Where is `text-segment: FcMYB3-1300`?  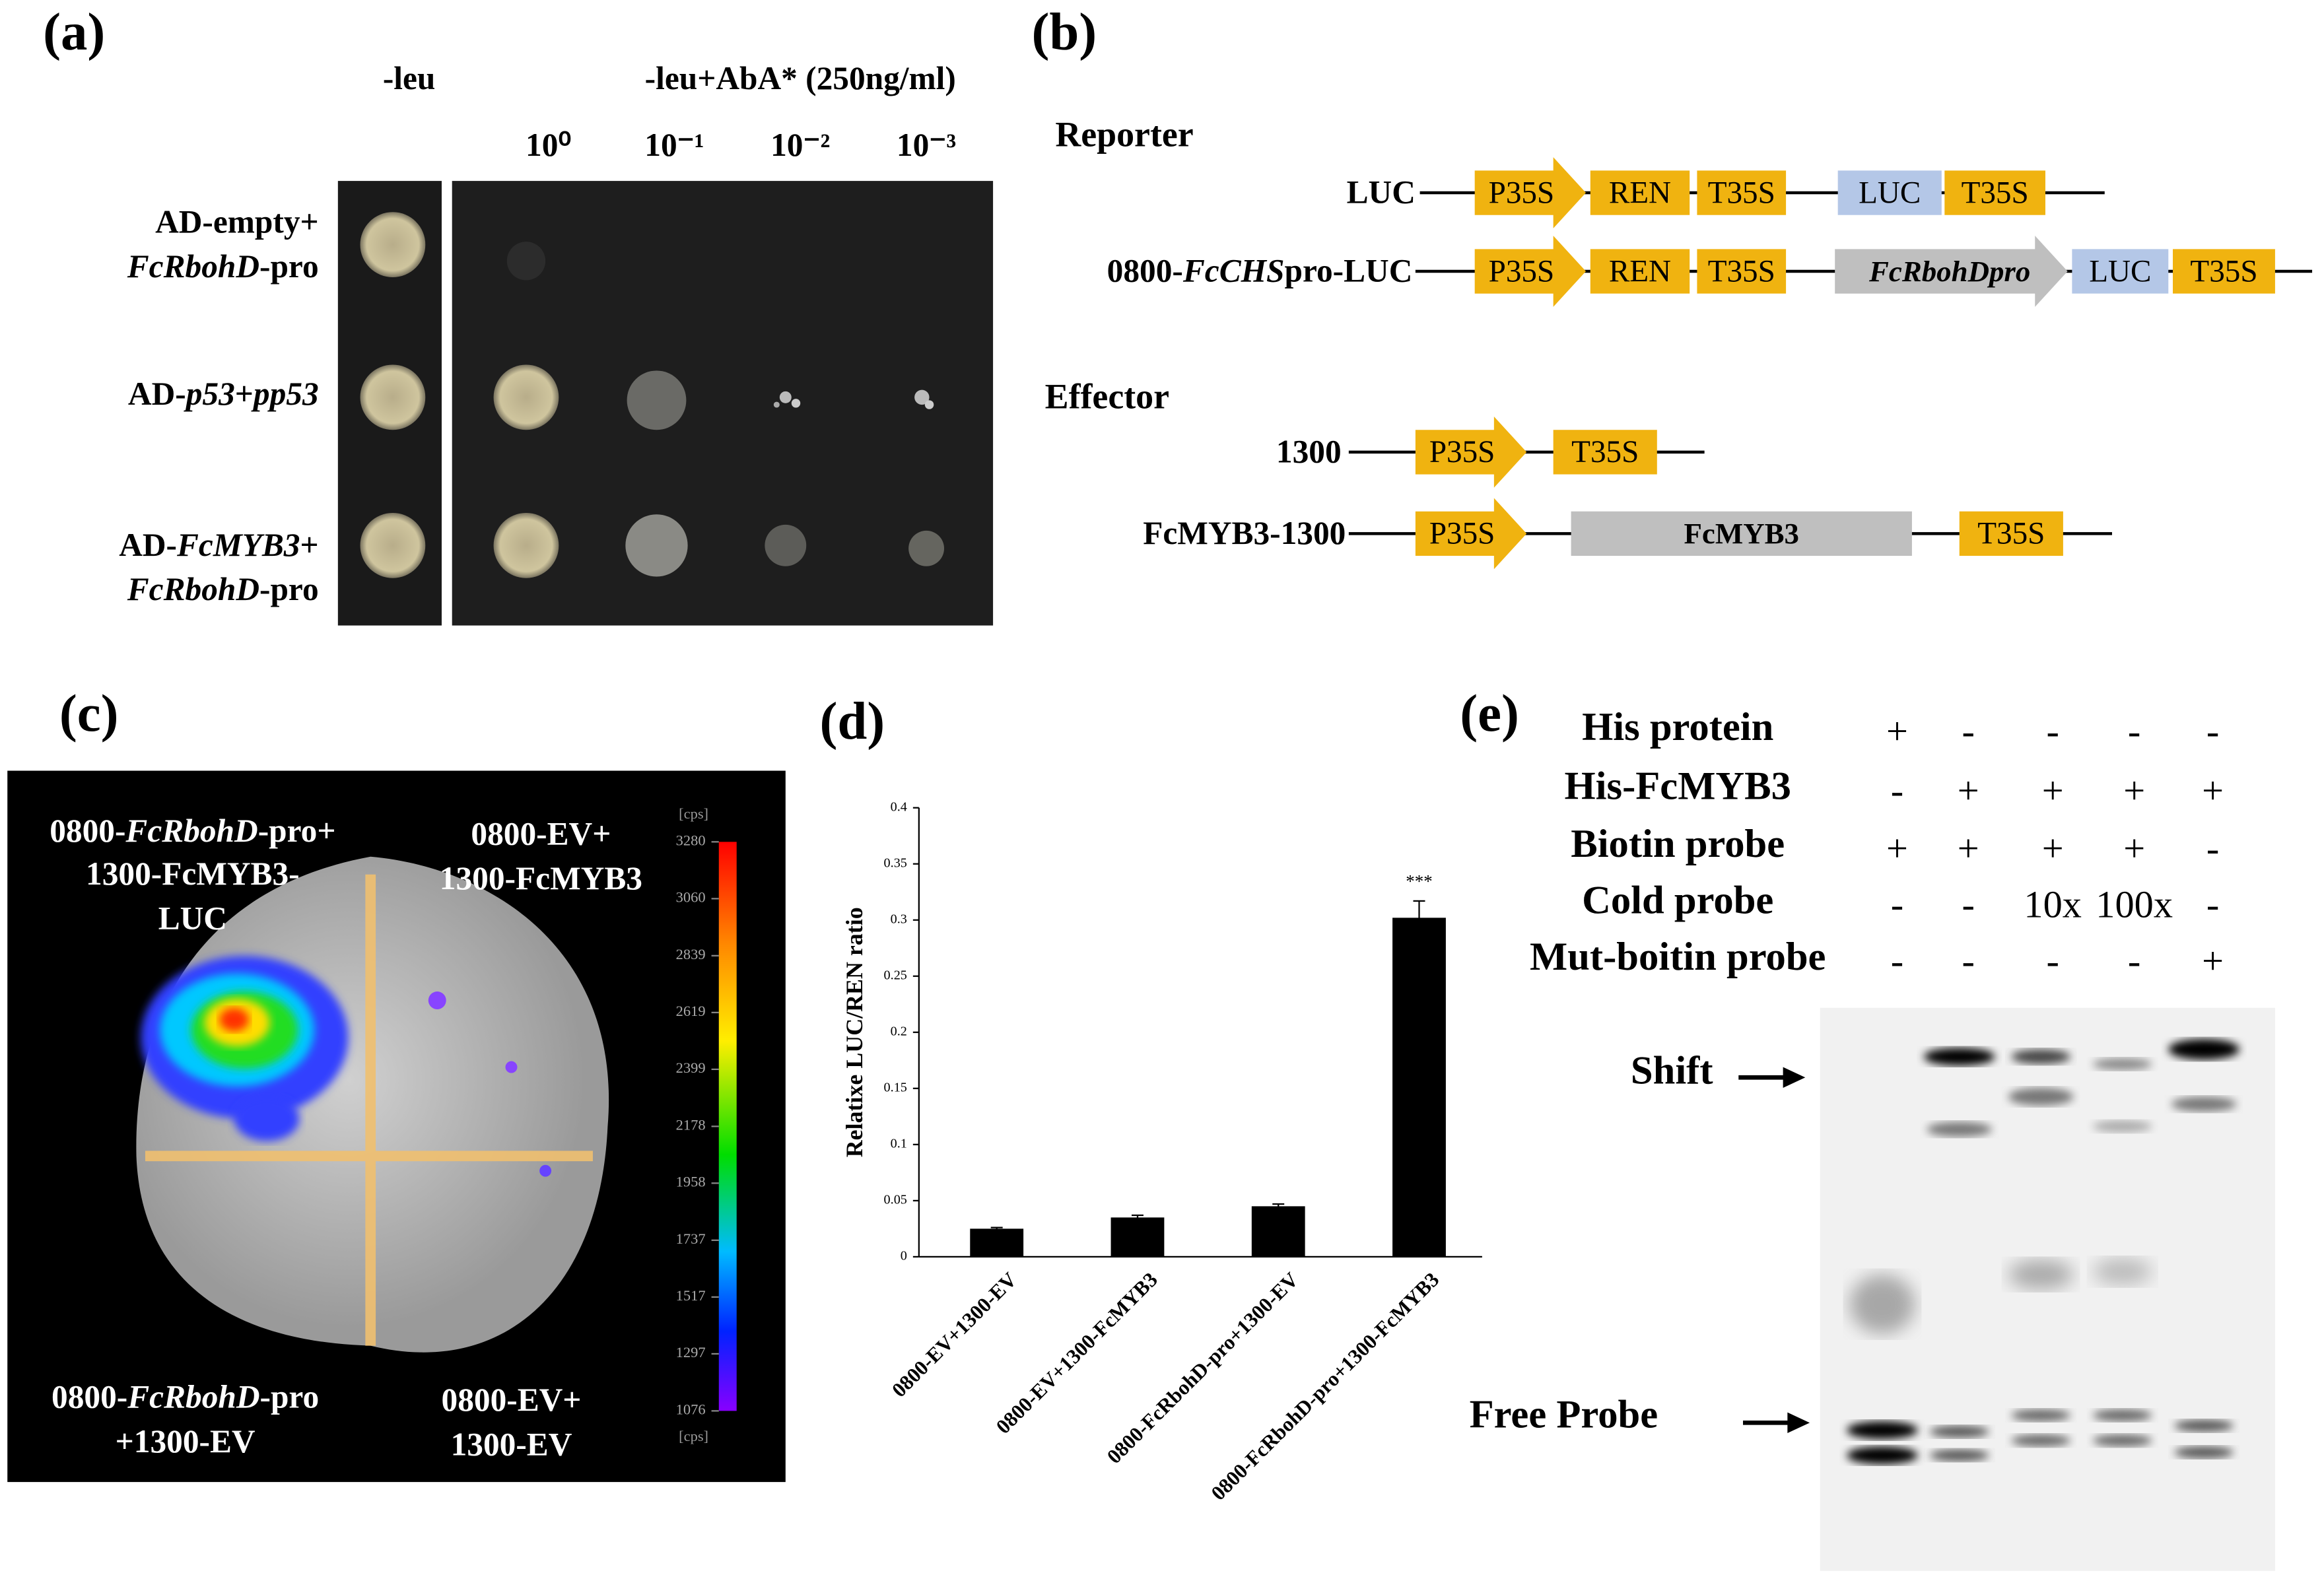
text-segment: FcMYB3-1300 is located at coordinates (1245, 533).